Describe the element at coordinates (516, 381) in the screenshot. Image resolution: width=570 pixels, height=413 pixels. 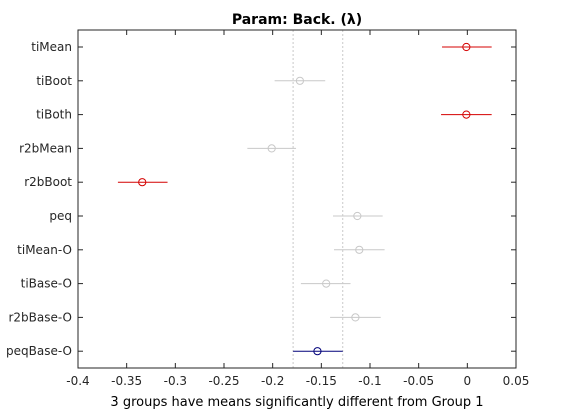
I see `x-tick-label: 0.05` at that location.